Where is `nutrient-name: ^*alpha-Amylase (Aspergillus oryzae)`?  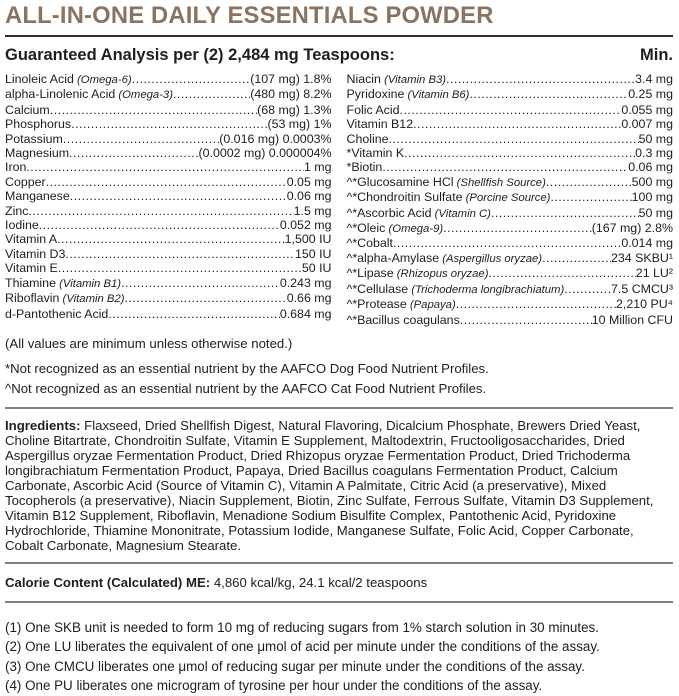
nutrient-name: ^*alpha-Amylase (Aspergillus oryzae) is located at coordinates (444, 257).